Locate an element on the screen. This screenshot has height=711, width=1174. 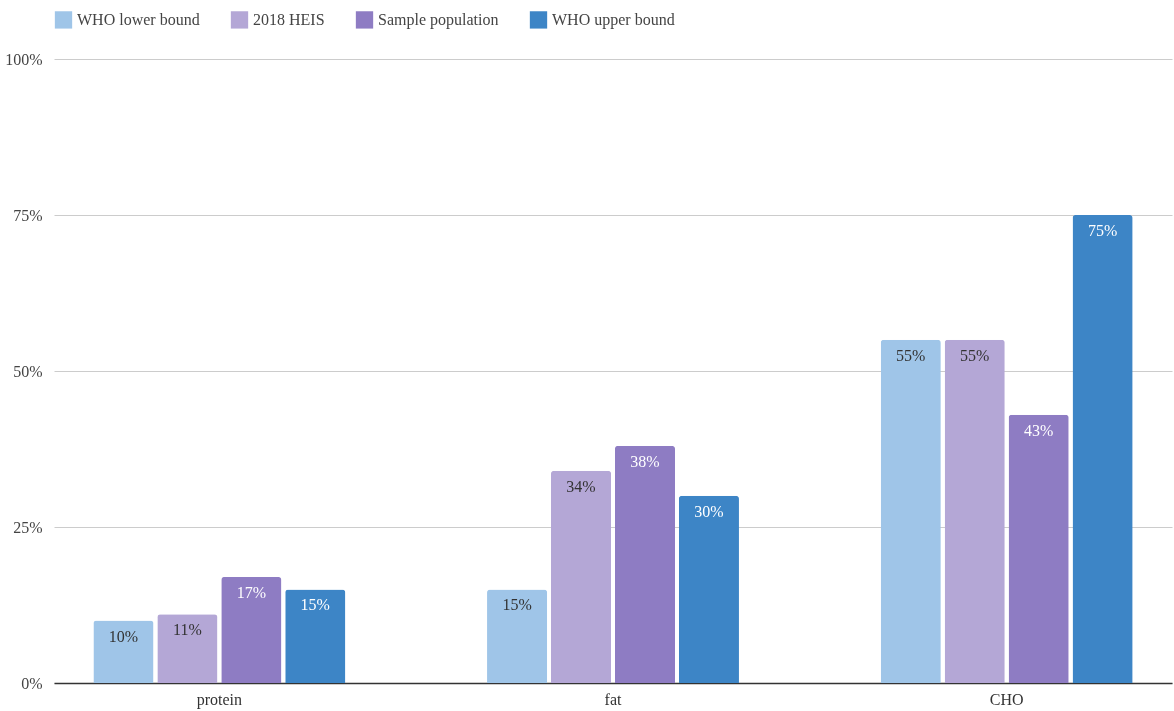
data-label: 11% is located at coordinates (187, 630).